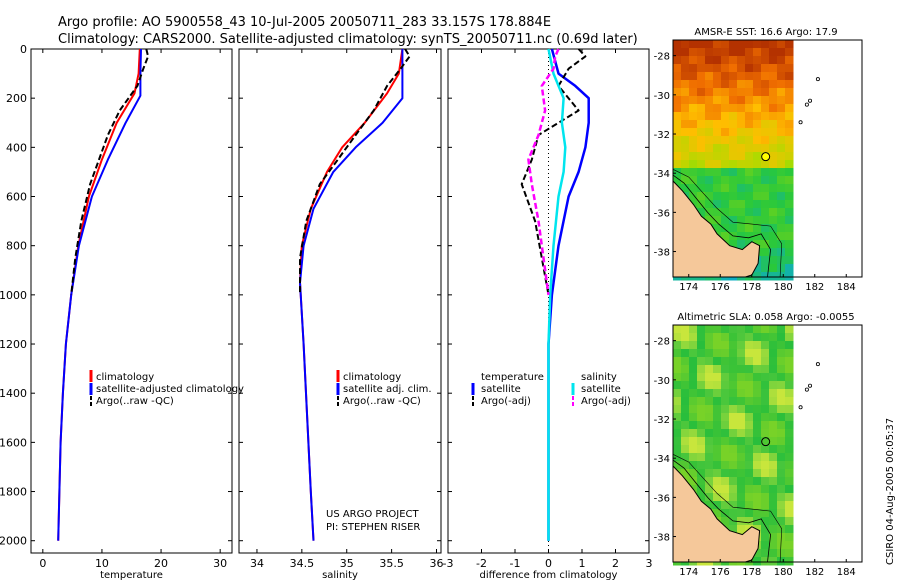 The width and height of the screenshot is (900, 580). What do you see at coordinates (606, 401) in the screenshot?
I see `legend-sal-argo-label: Argo(-adj)` at bounding box center [606, 401].